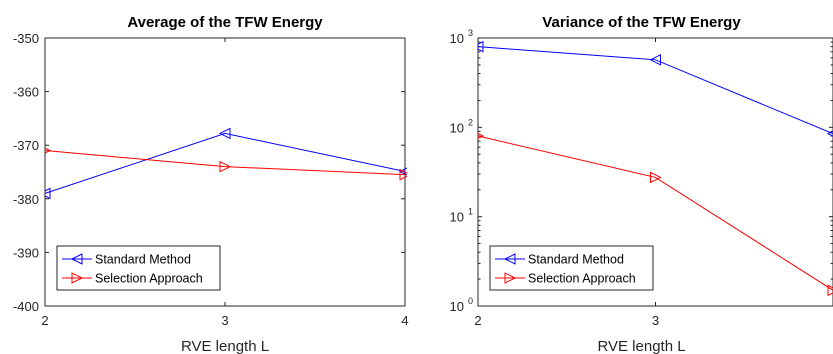 The image size is (833, 354). What do you see at coordinates (470, 122) in the screenshot?
I see `y-tick-exponent: 2` at bounding box center [470, 122].